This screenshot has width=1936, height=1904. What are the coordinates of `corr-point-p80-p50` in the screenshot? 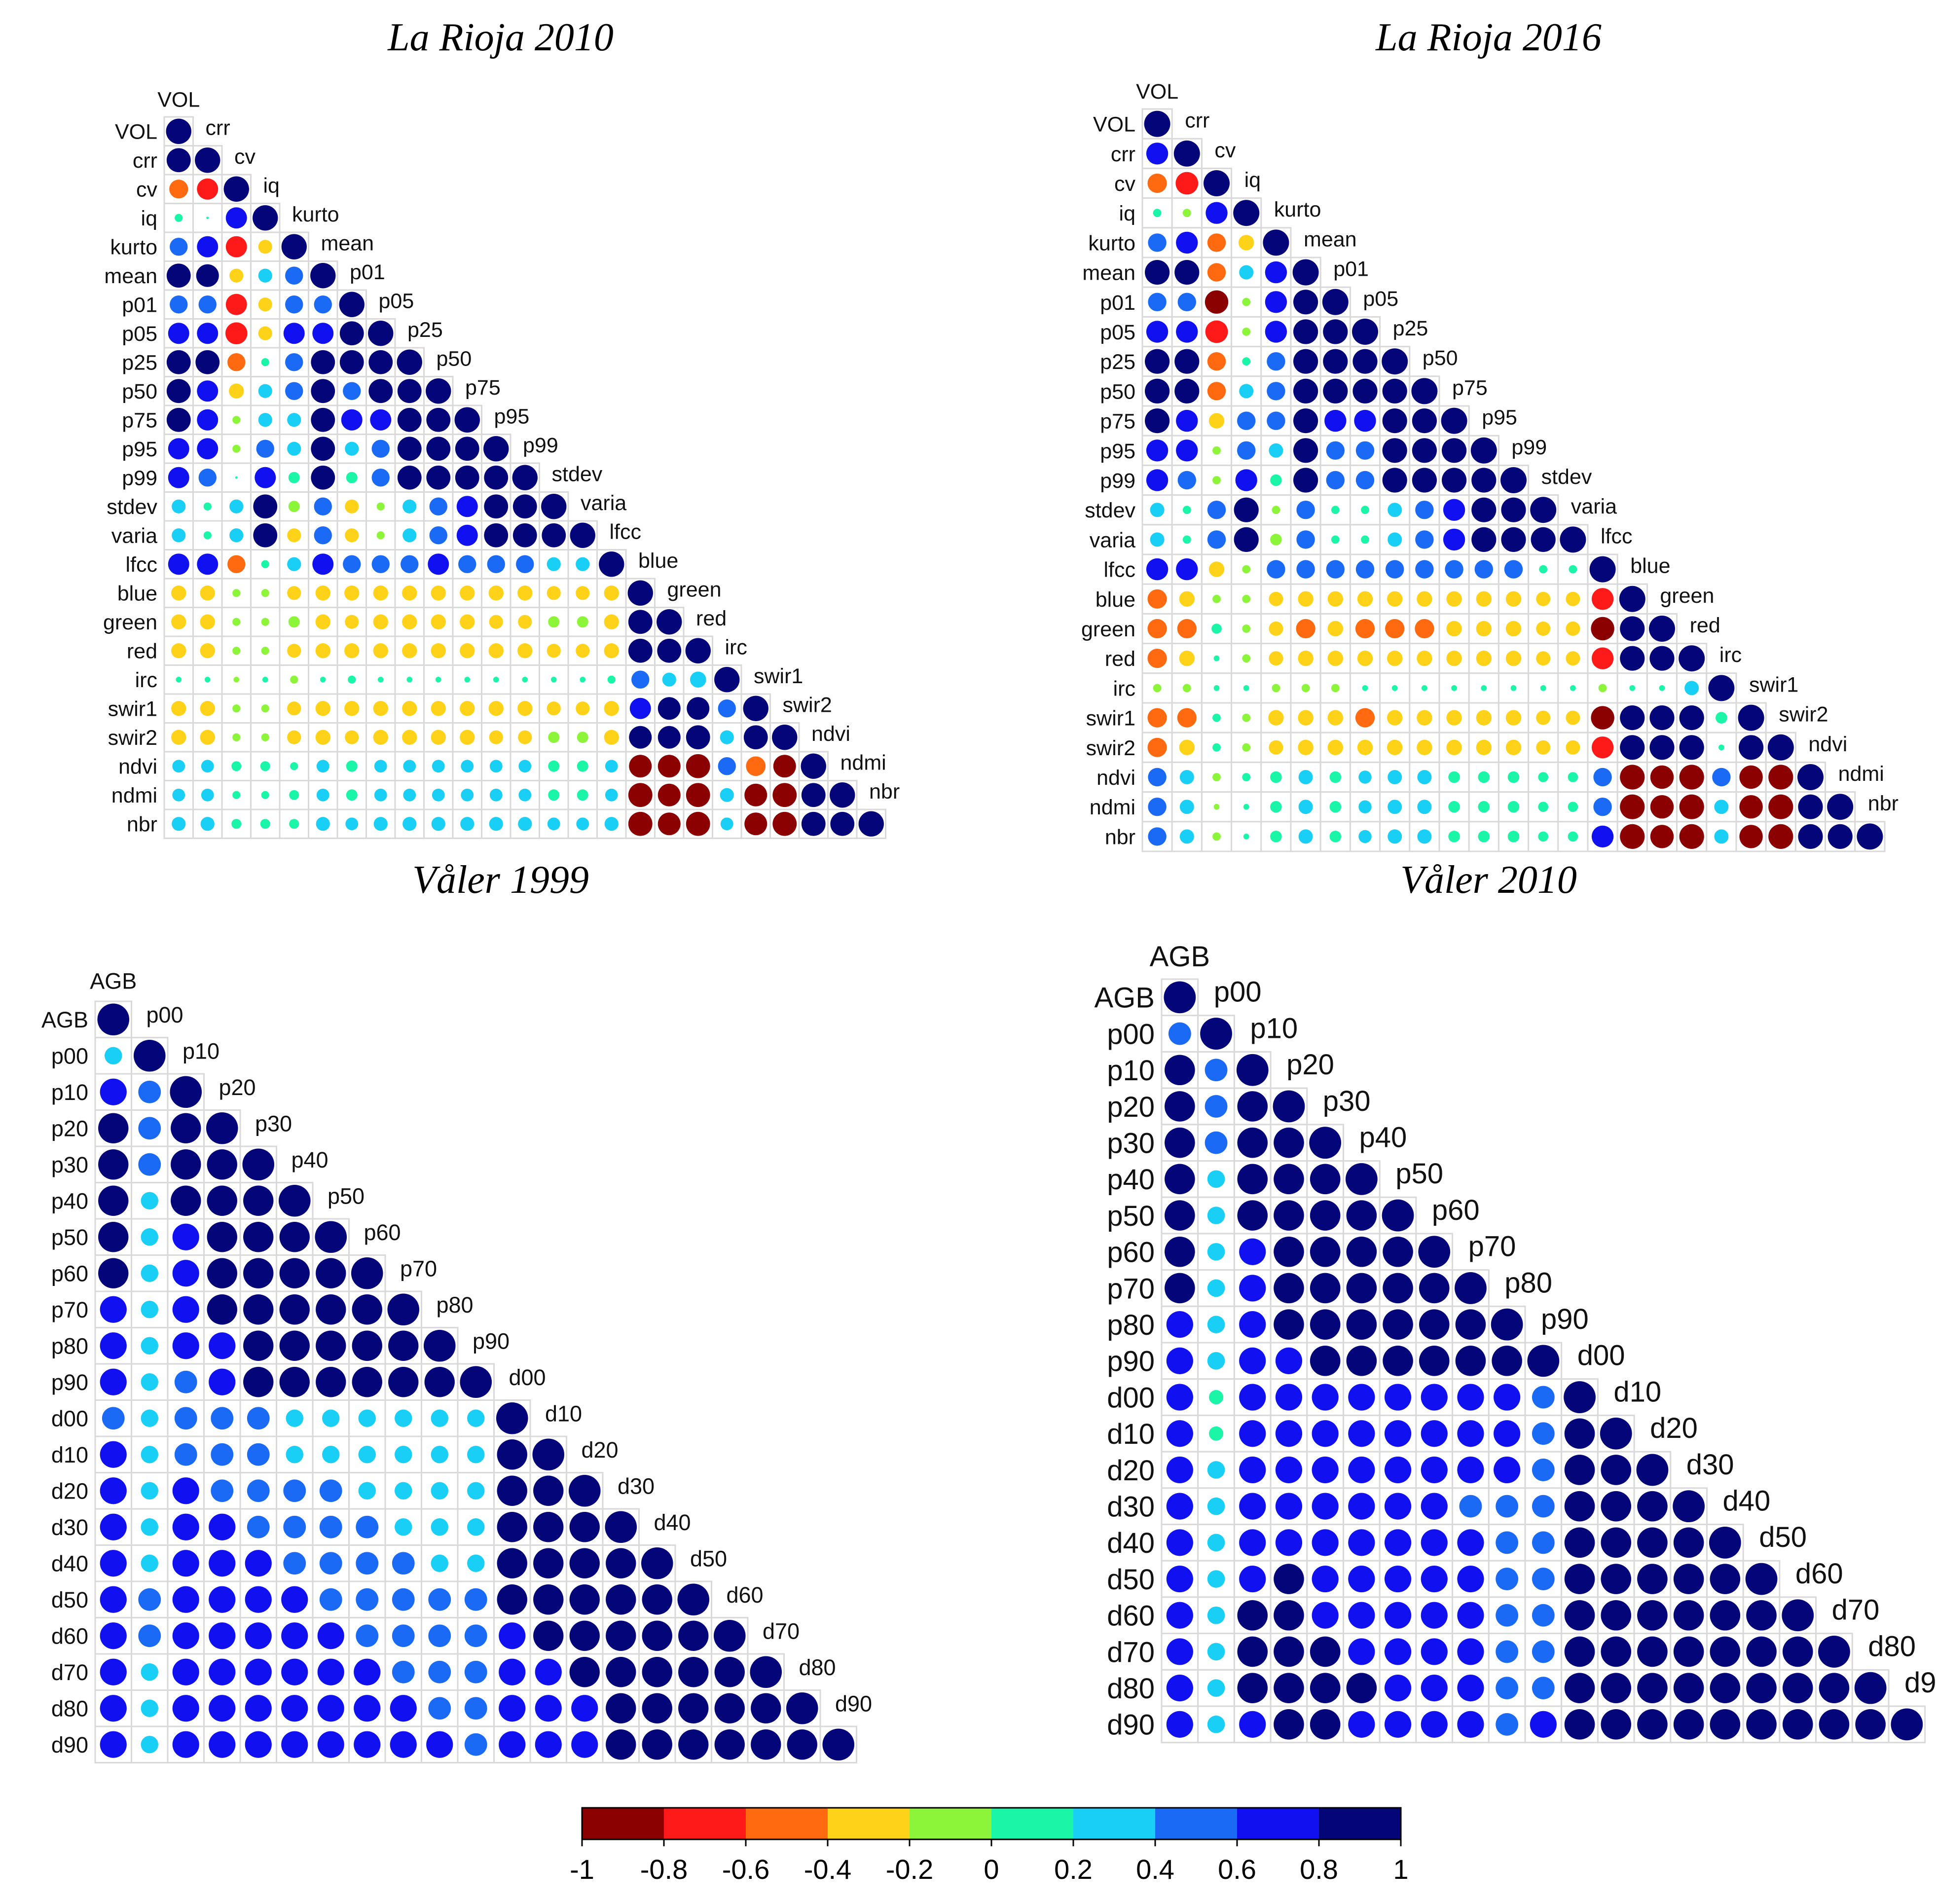 It's located at (1398, 1324).